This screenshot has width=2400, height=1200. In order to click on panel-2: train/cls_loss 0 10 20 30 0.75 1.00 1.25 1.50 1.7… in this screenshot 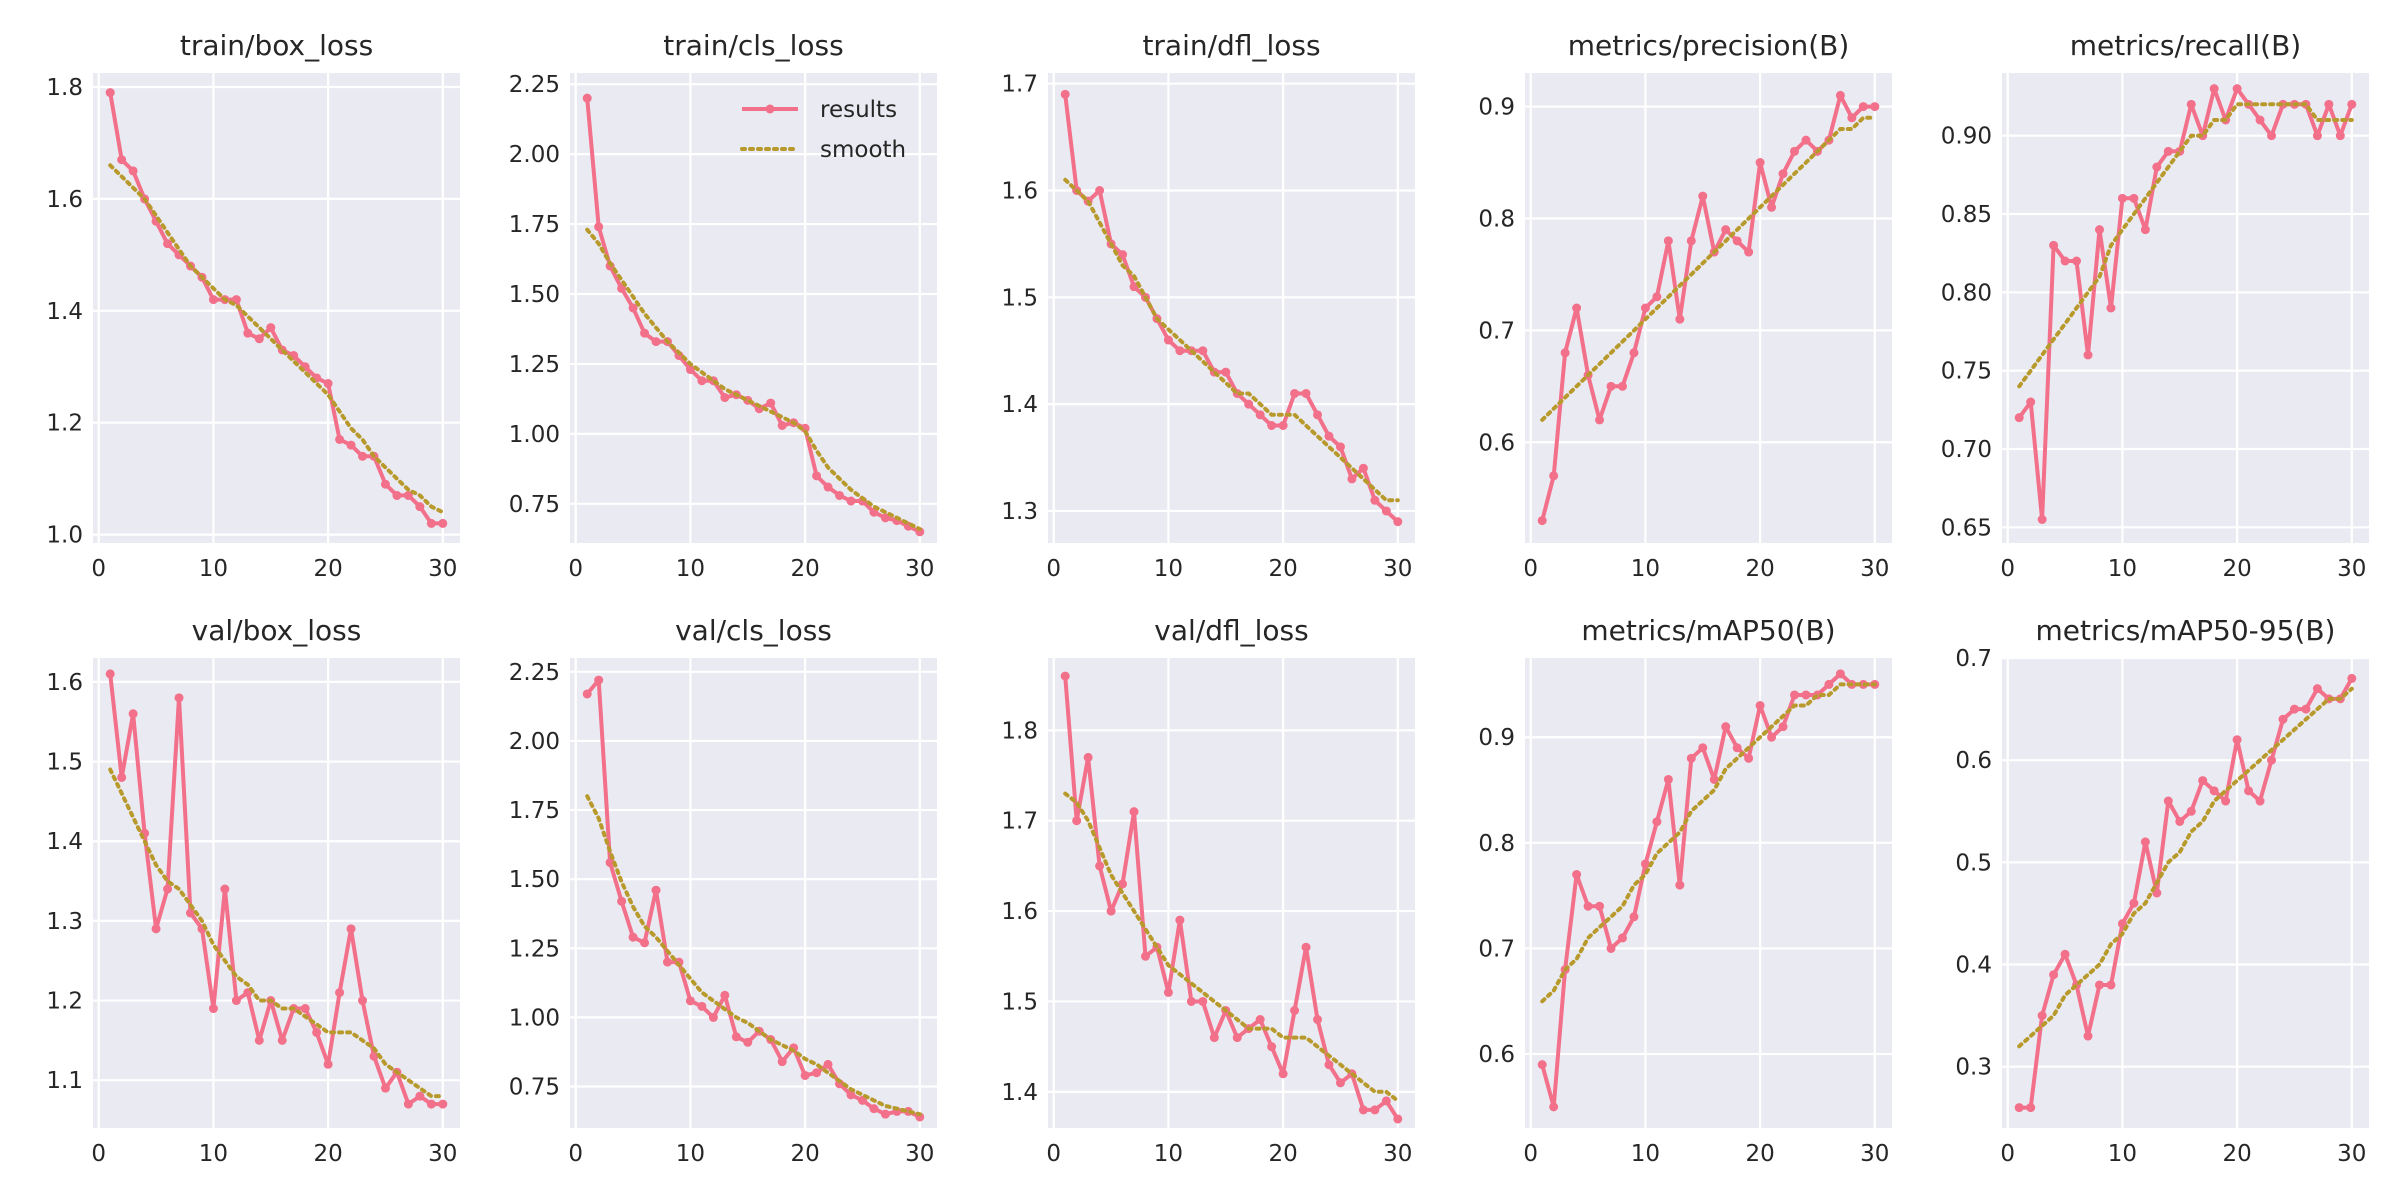, I will do `click(723, 305)`.